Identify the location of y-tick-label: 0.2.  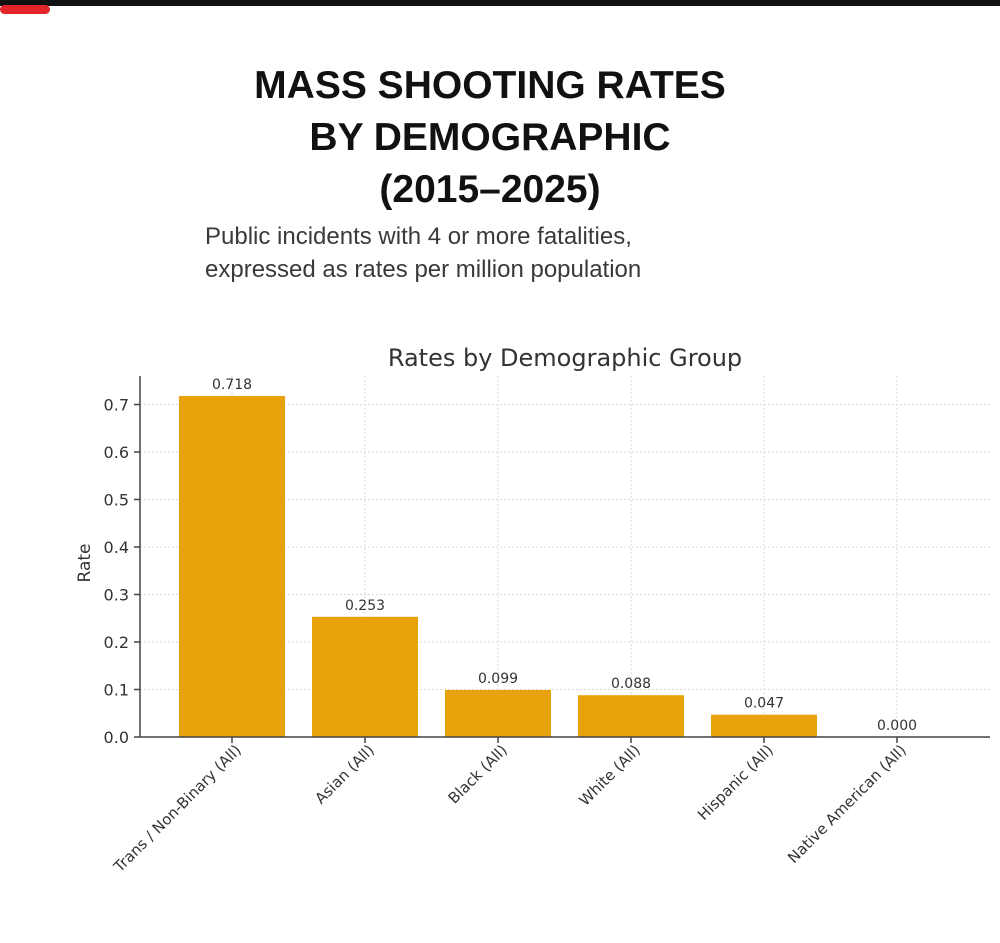
(116, 642).